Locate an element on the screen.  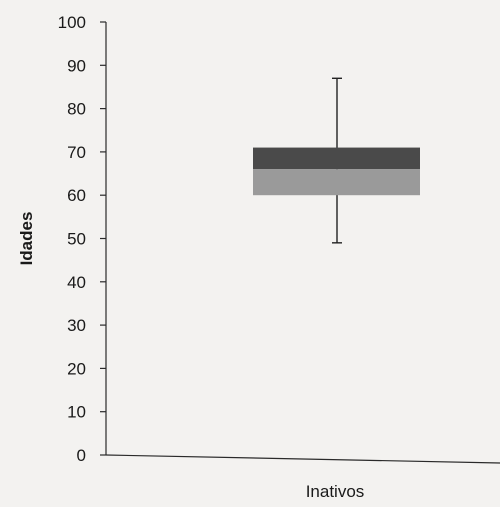
box-upper-quartile is located at coordinates (336, 158).